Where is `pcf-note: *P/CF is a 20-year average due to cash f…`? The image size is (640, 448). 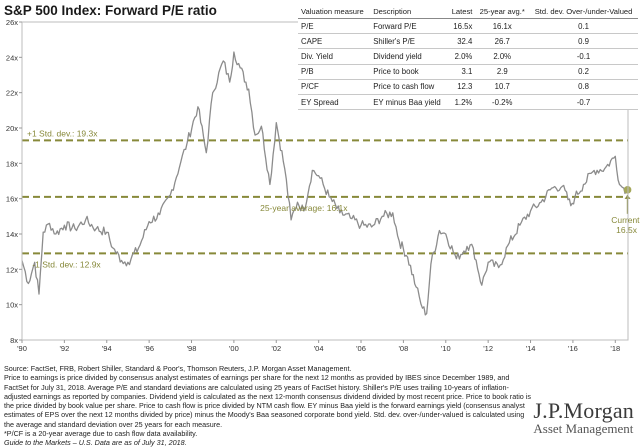
pcf-note: *P/CF is a 20-year average due to cash f… is located at coordinates (101, 434).